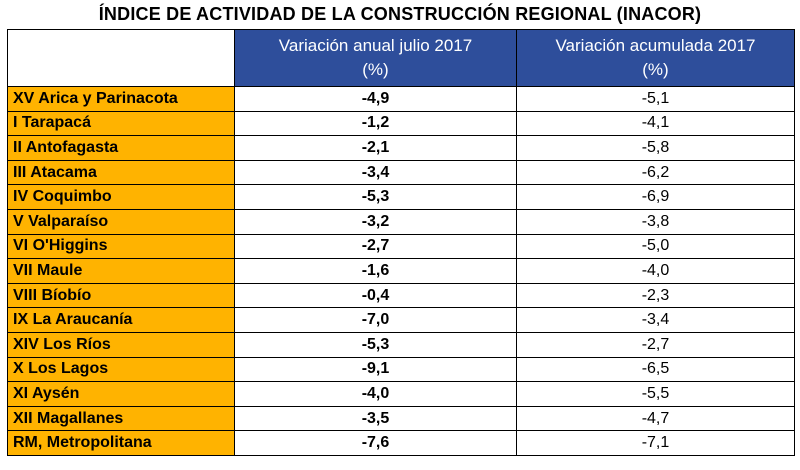 The image size is (800, 470). What do you see at coordinates (121, 221) in the screenshot?
I see `region-label: V Valparaíso` at bounding box center [121, 221].